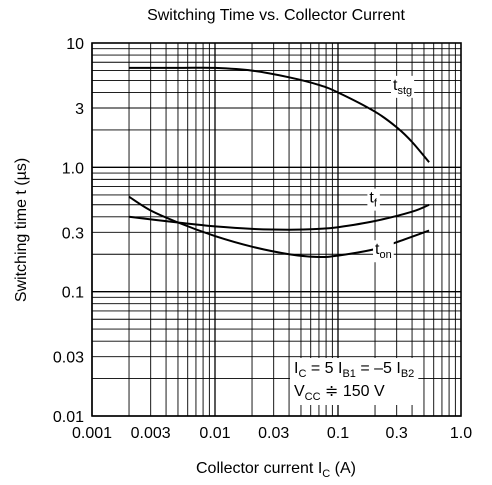 The height and width of the screenshot is (485, 492). What do you see at coordinates (273, 433) in the screenshot?
I see `x-tick-label: 0.03` at bounding box center [273, 433].